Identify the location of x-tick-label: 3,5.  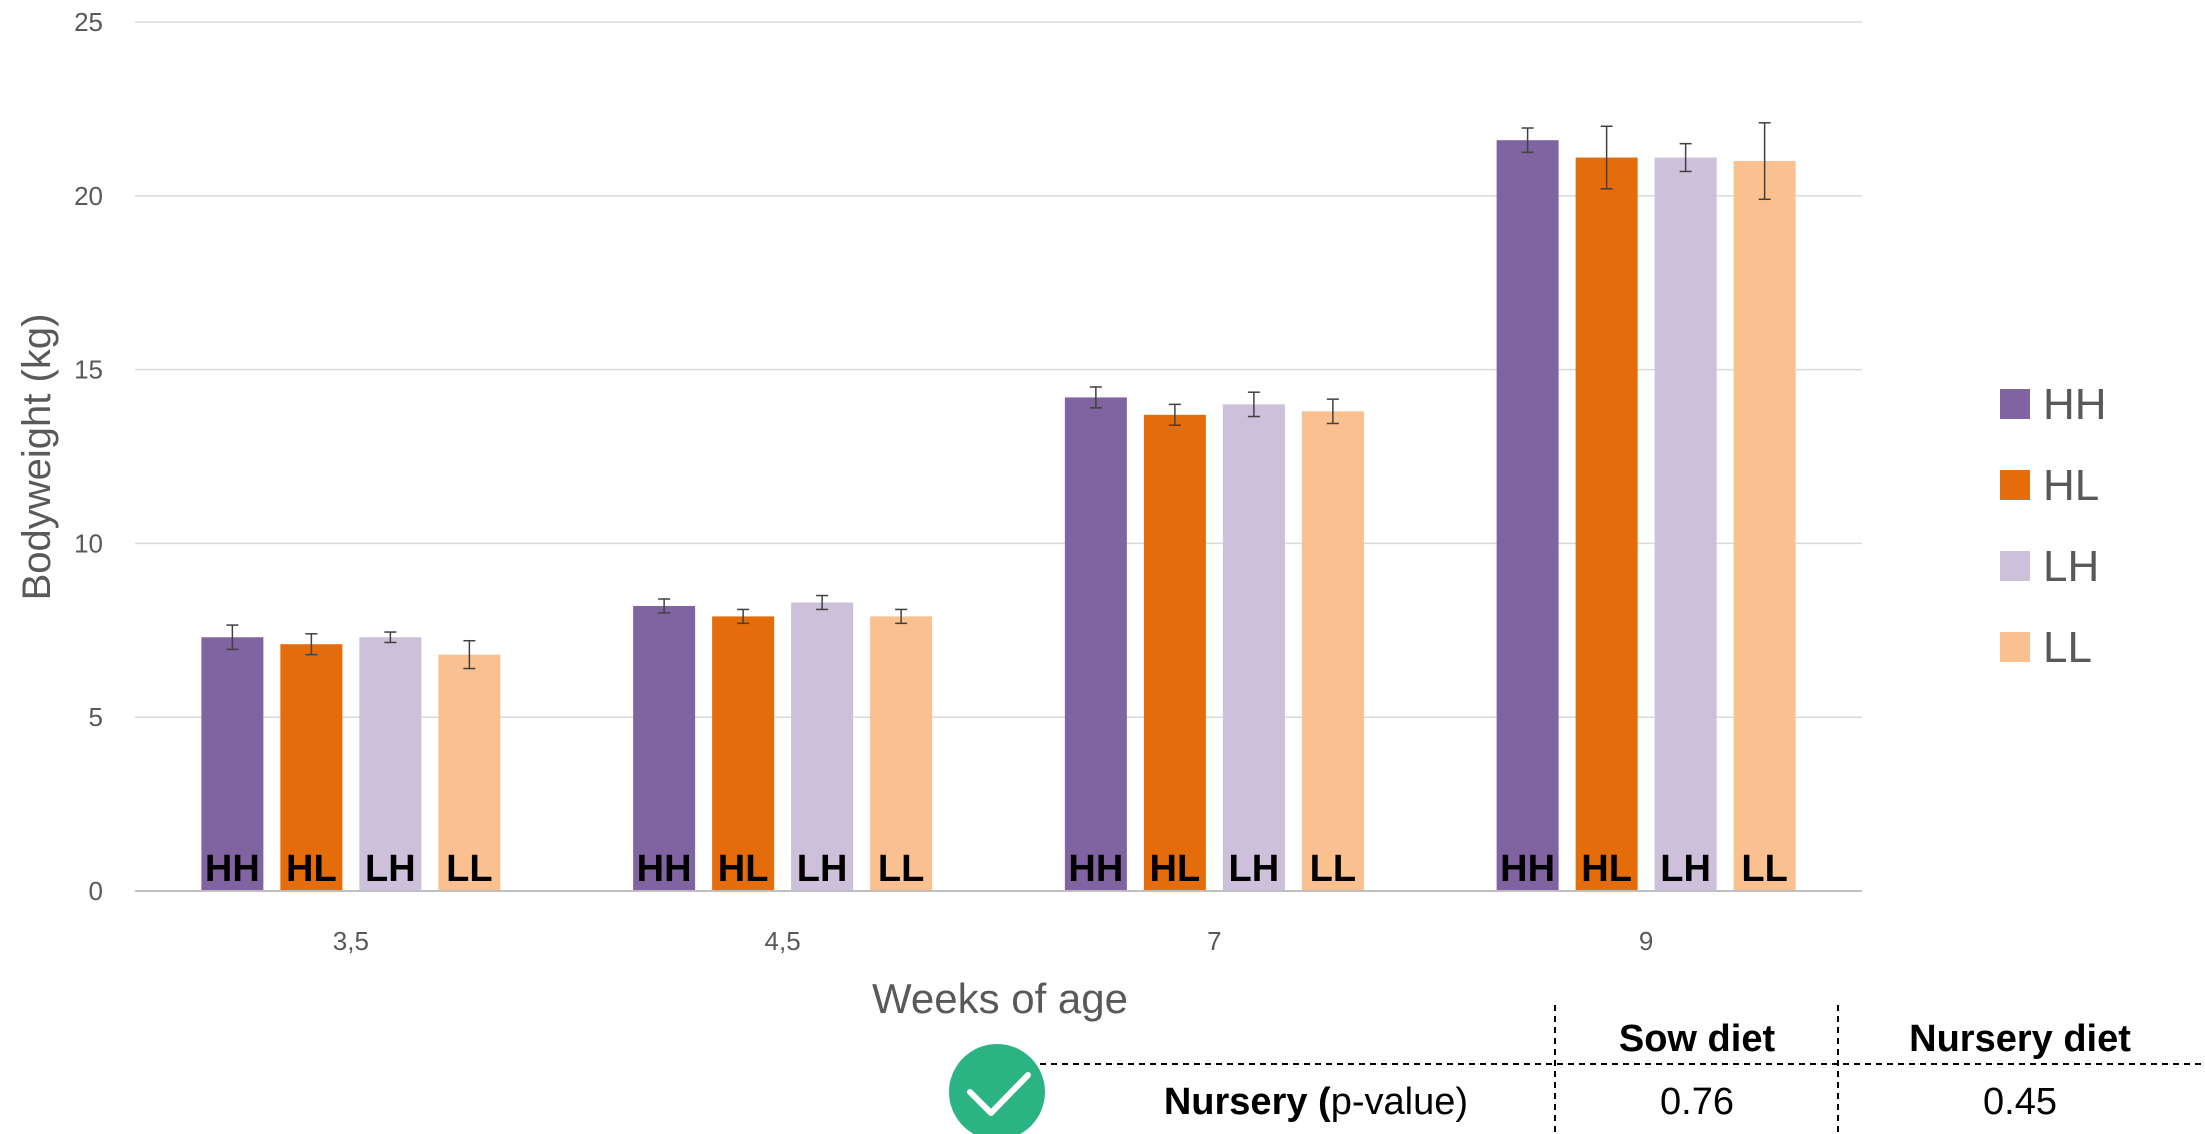
(351, 941).